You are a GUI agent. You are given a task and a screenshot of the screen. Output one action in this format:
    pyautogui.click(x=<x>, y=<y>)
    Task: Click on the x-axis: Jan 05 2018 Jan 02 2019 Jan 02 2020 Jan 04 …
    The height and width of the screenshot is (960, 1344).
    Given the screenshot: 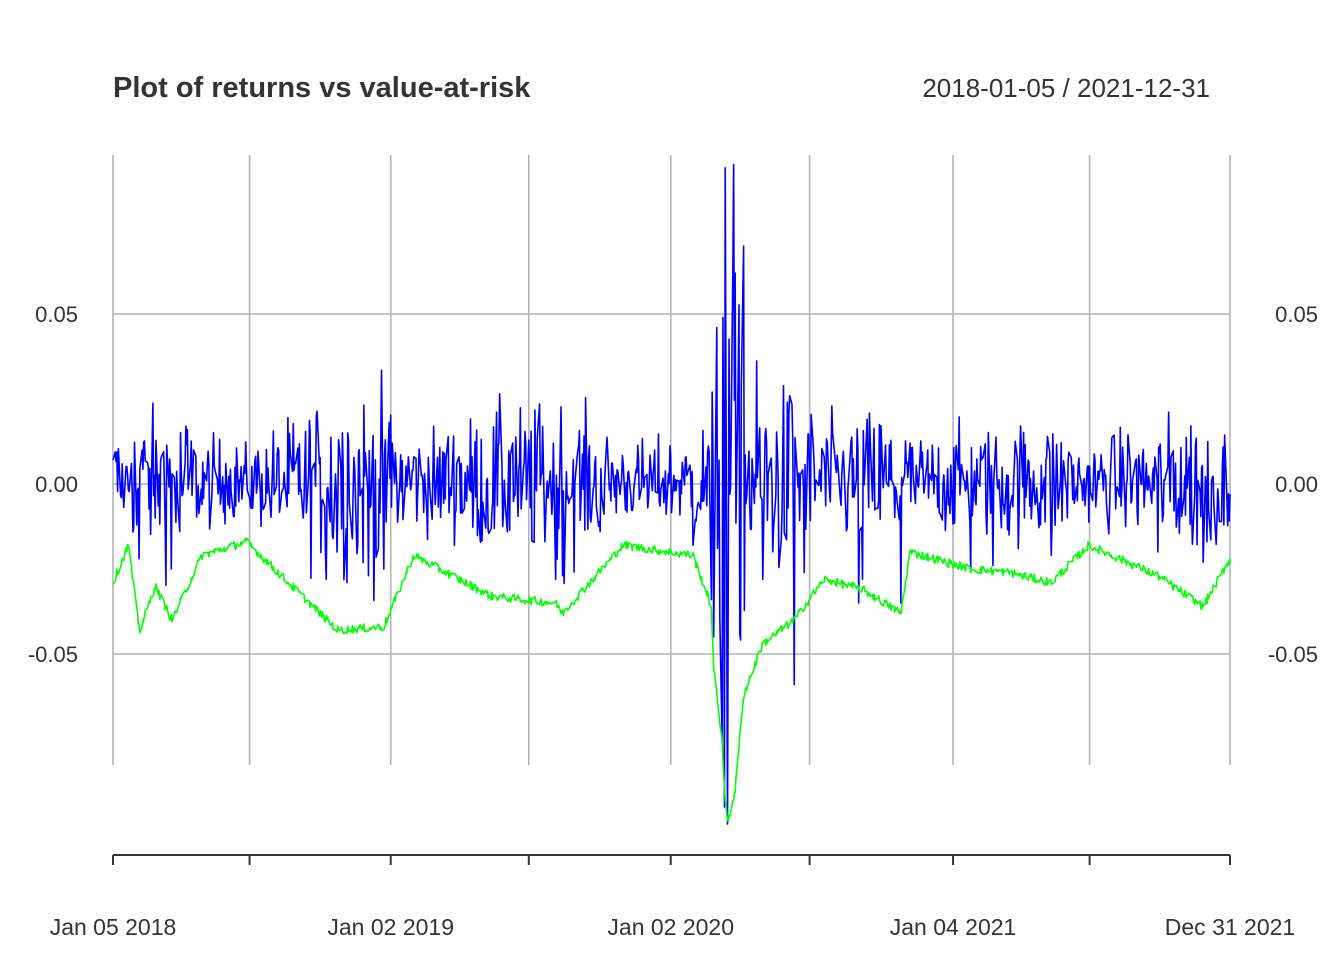 What is the action you would take?
    pyautogui.click(x=672, y=897)
    